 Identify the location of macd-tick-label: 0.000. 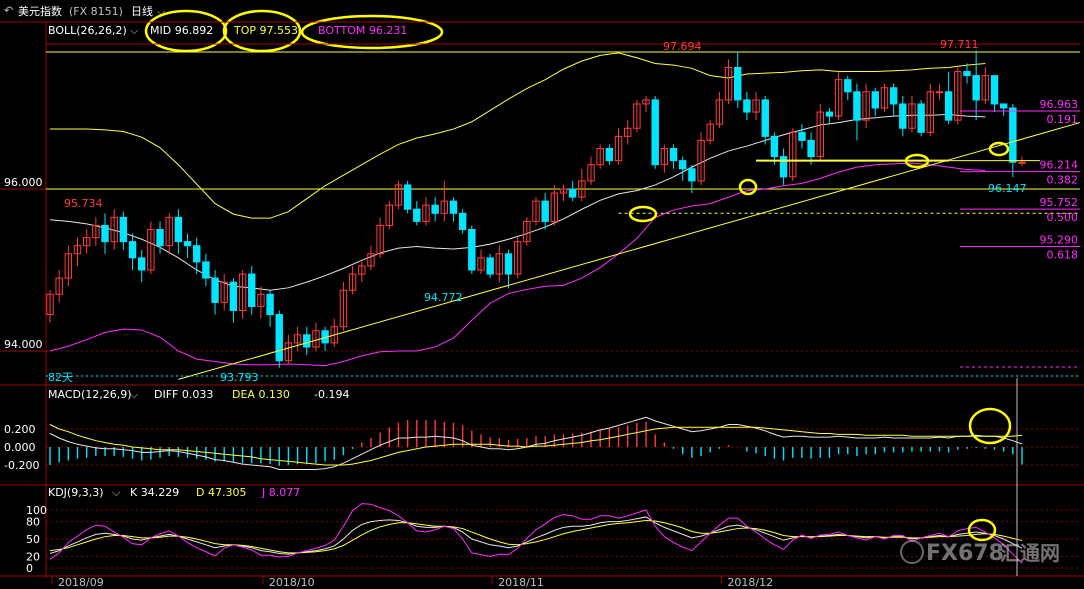
(20, 447).